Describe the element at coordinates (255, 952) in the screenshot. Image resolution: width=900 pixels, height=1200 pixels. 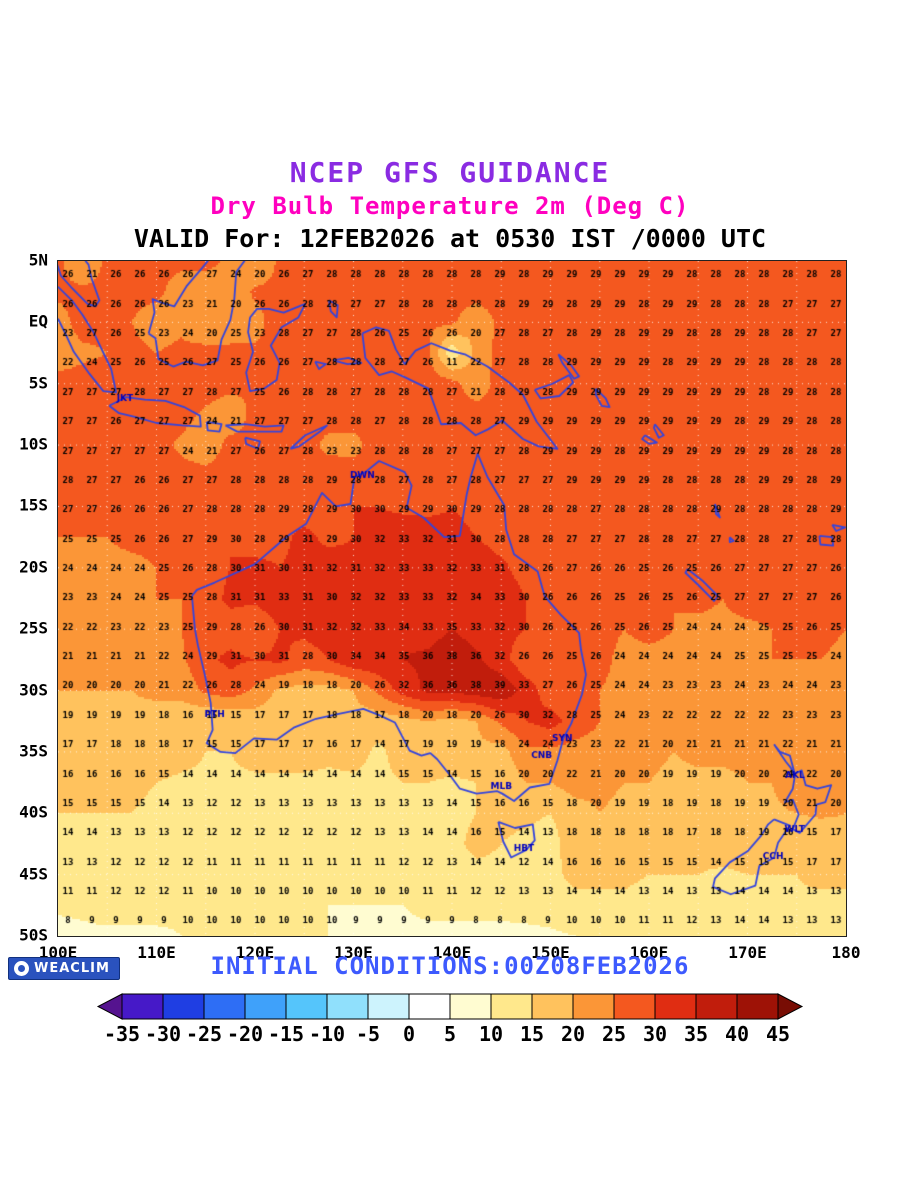
I see `x-tick-label: 120E` at that location.